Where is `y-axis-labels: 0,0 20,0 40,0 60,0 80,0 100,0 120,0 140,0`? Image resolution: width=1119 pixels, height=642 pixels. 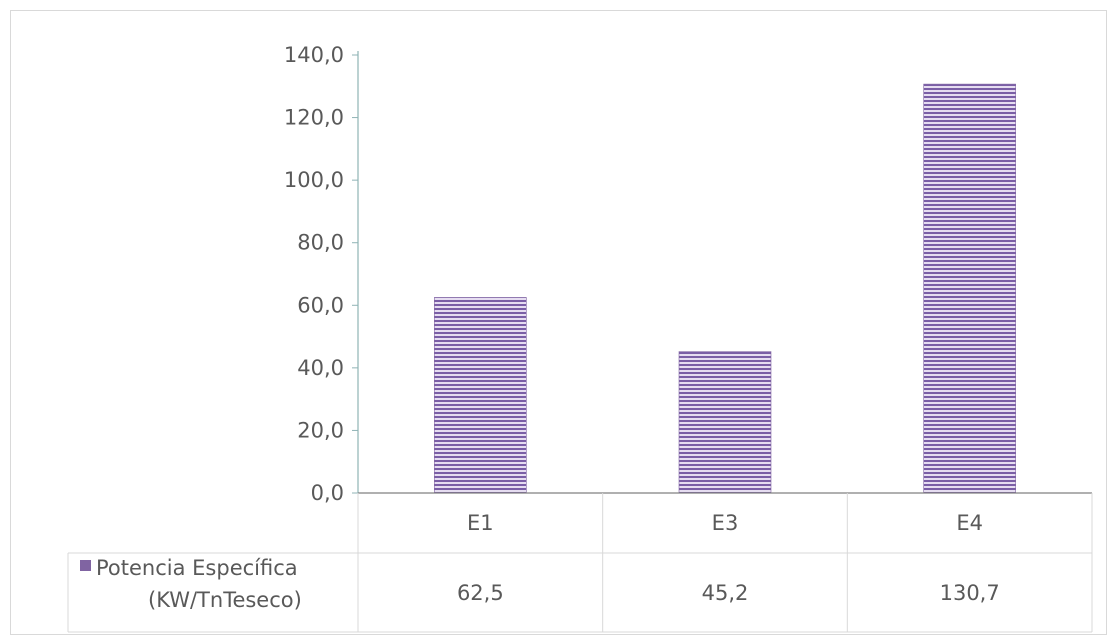
y-axis-labels: 0,0 20,0 40,0 60,0 80,0 100,0 120,0 140,0 is located at coordinates (314, 274).